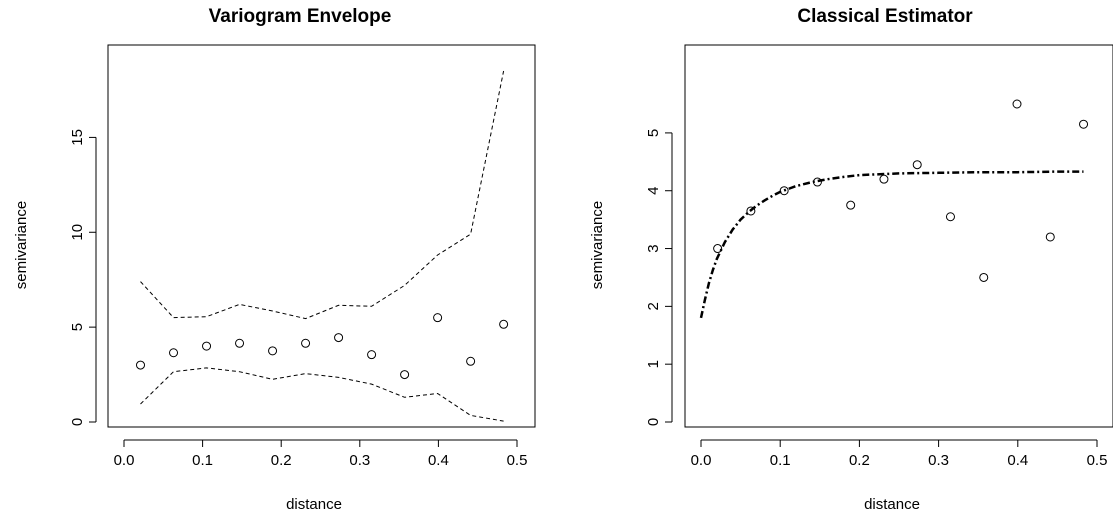 The width and height of the screenshot is (1113, 514). I want to click on chart-title: Classical Estimator, so click(885, 16).